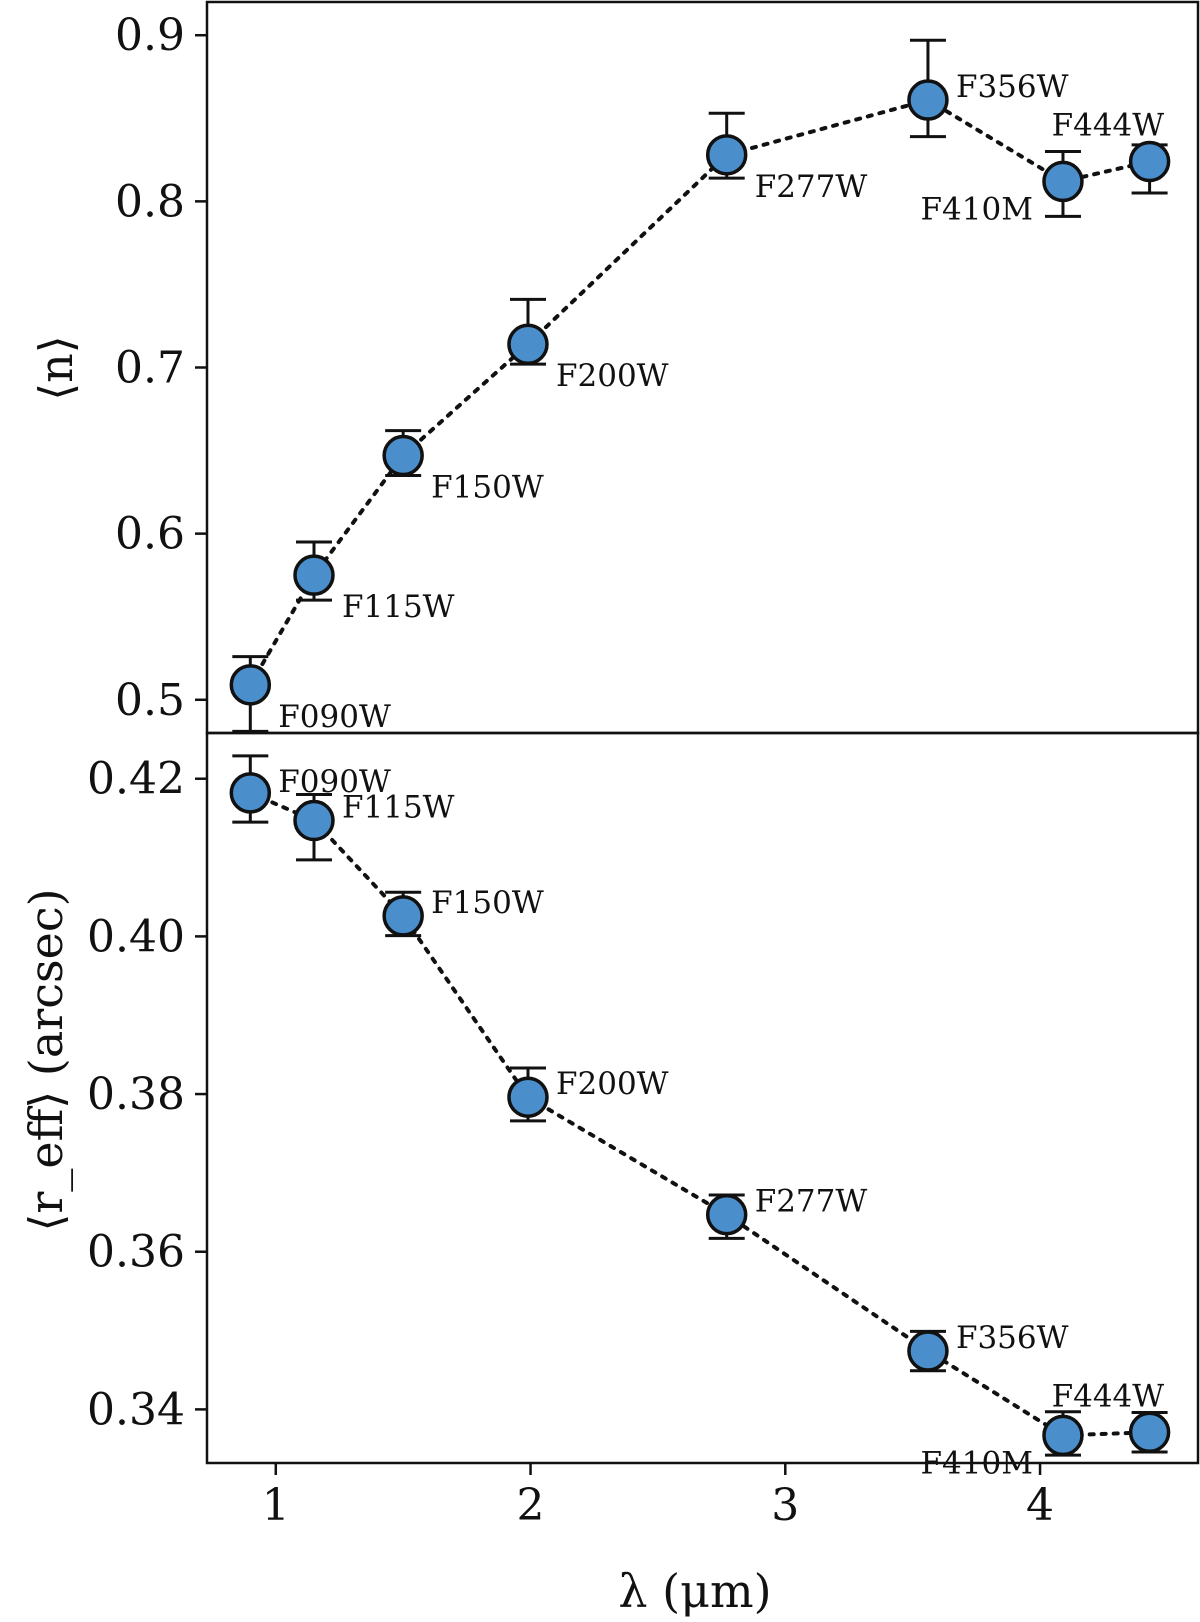  What do you see at coordinates (1108, 125) in the screenshot?
I see `top-label-f444w: F444W` at bounding box center [1108, 125].